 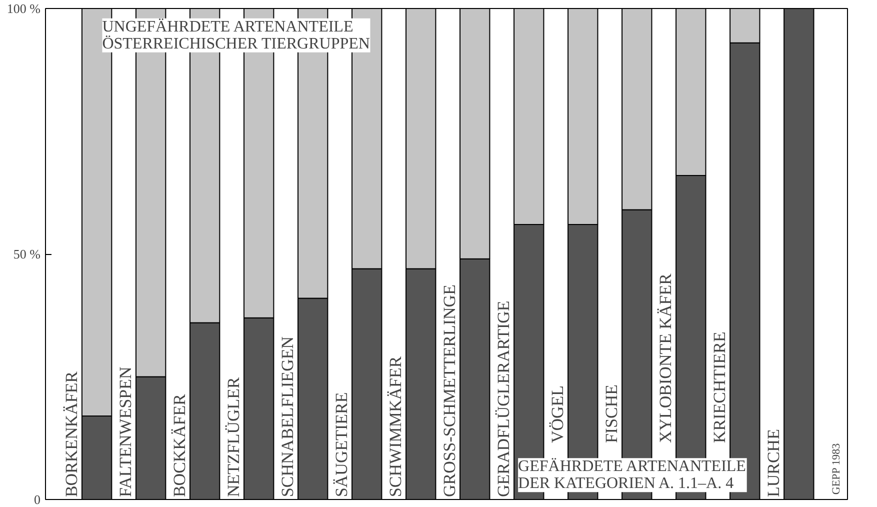 I want to click on x-tick-label: NETZFLÜGLER, so click(x=233, y=437).